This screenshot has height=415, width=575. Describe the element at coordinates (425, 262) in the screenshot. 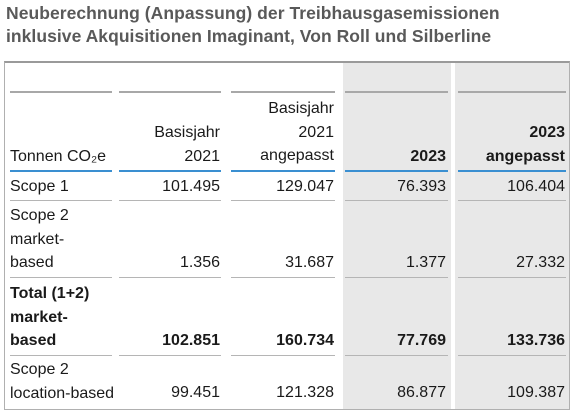

I see `cell-value: 1.377` at that location.